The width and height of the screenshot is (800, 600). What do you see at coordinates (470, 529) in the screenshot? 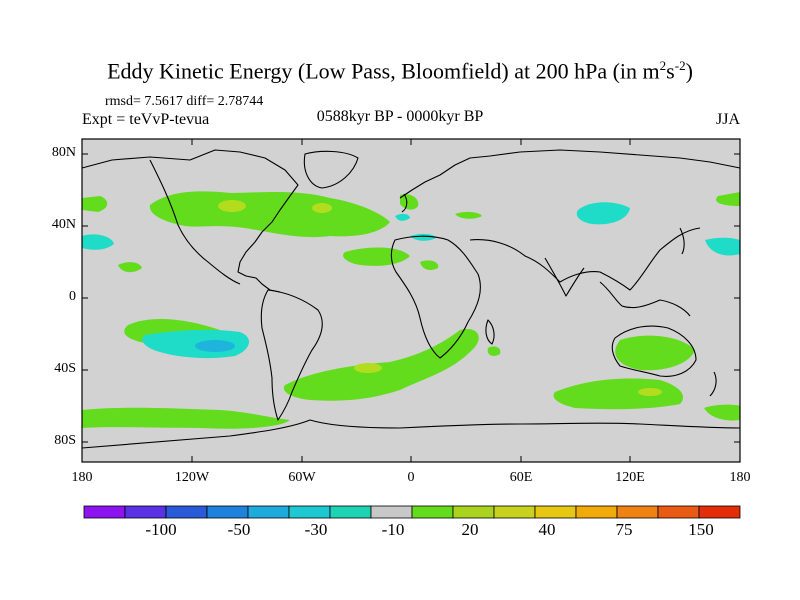
I see `colorbar-label: 20` at bounding box center [470, 529].